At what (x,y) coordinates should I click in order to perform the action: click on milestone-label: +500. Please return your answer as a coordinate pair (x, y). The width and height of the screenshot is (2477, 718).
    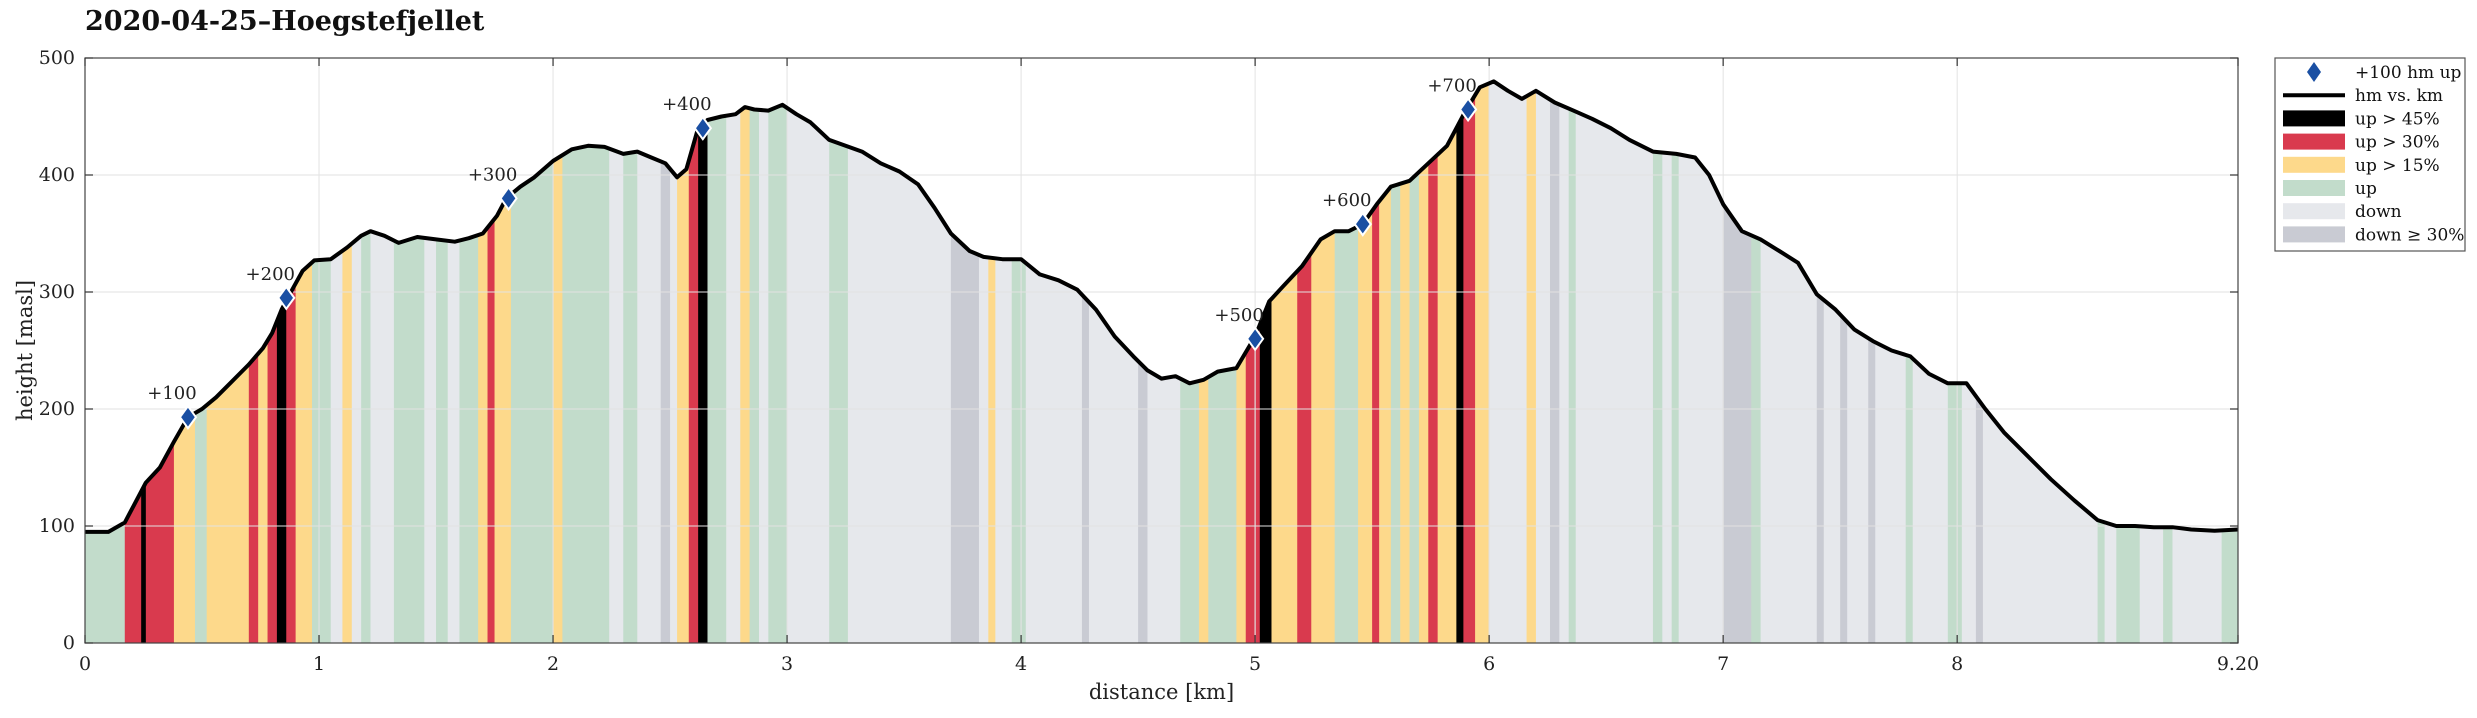
    Looking at the image, I should click on (1238, 315).